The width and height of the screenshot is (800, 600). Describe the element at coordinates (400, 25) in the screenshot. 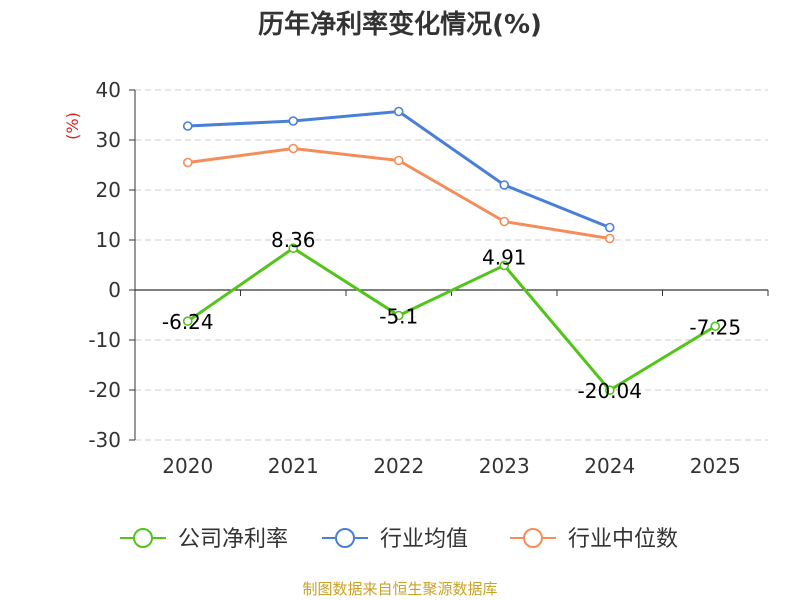

I see `chart-title: 历年净利率变化情况(%)` at that location.